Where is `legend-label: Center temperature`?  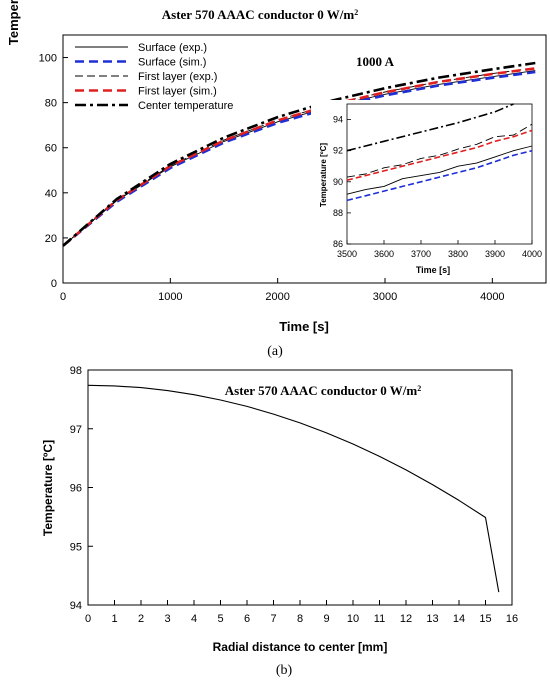
legend-label: Center temperature is located at coordinates (185, 106).